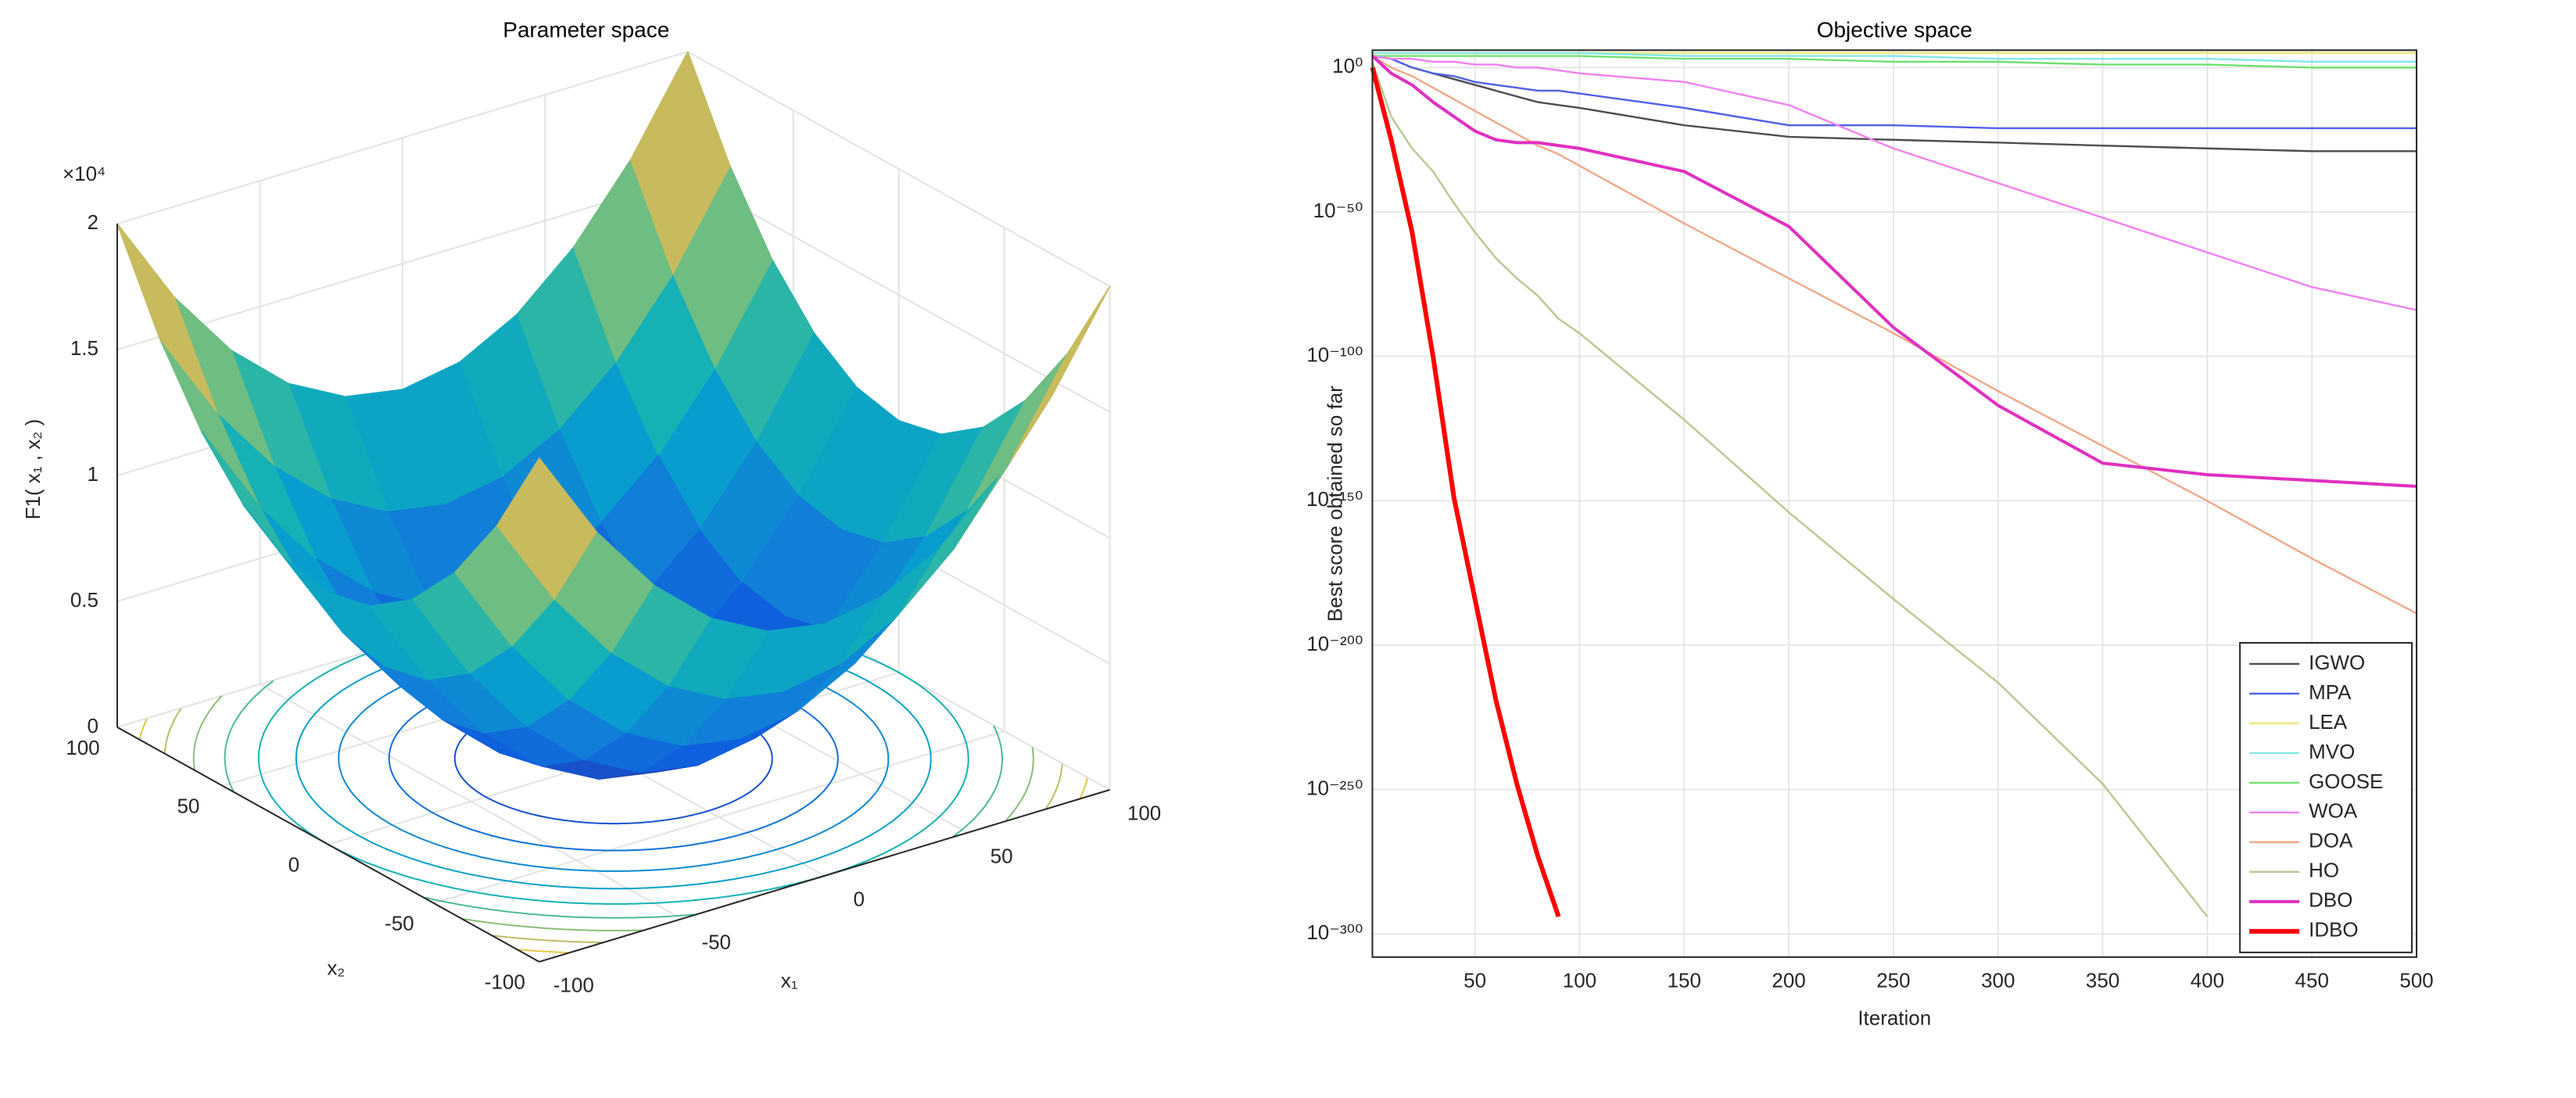  I want to click on y-tick-label: 10⁻¹⁰⁰, so click(1334, 355).